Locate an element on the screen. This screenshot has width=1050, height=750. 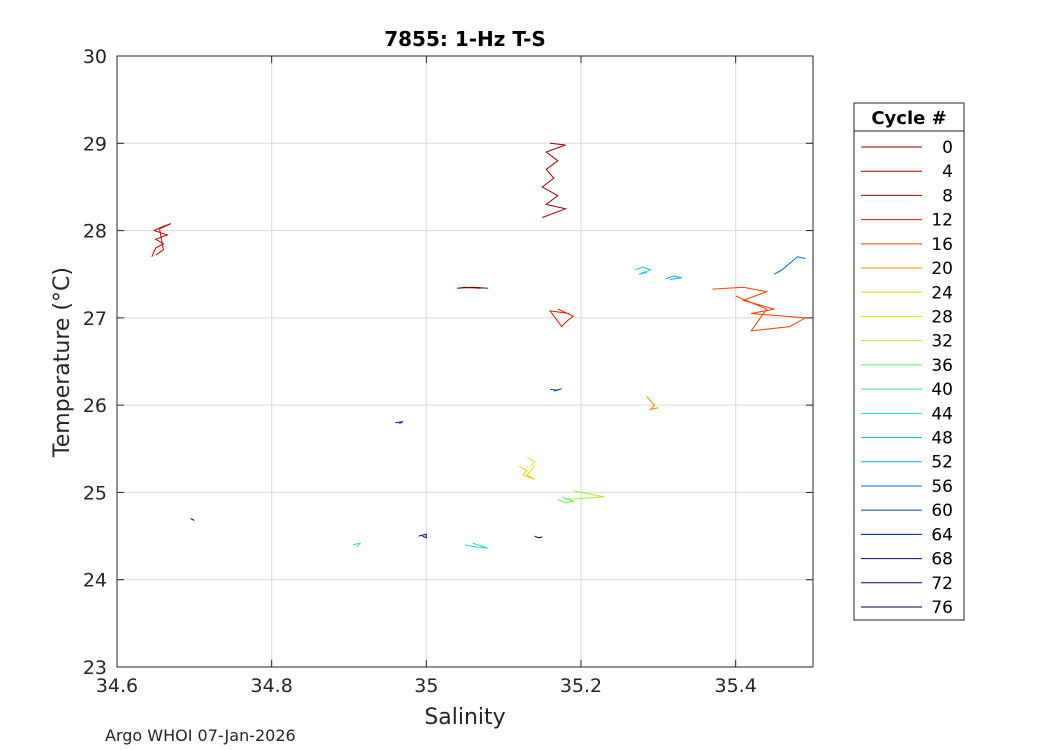
legend-label: 12 is located at coordinates (942, 221).